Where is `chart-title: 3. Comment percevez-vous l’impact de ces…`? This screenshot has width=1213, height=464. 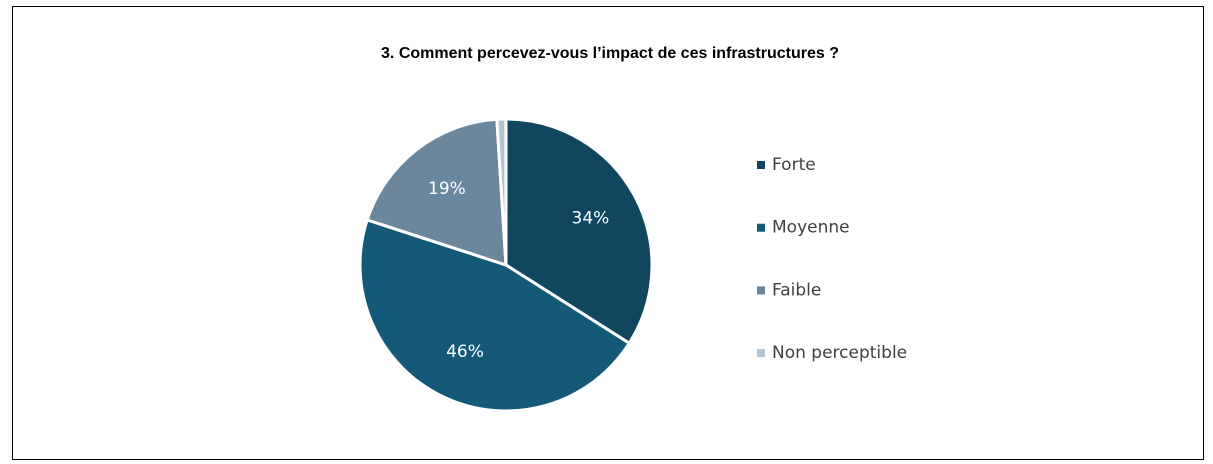 chart-title: 3. Comment percevez-vous l’impact de ces… is located at coordinates (610, 53).